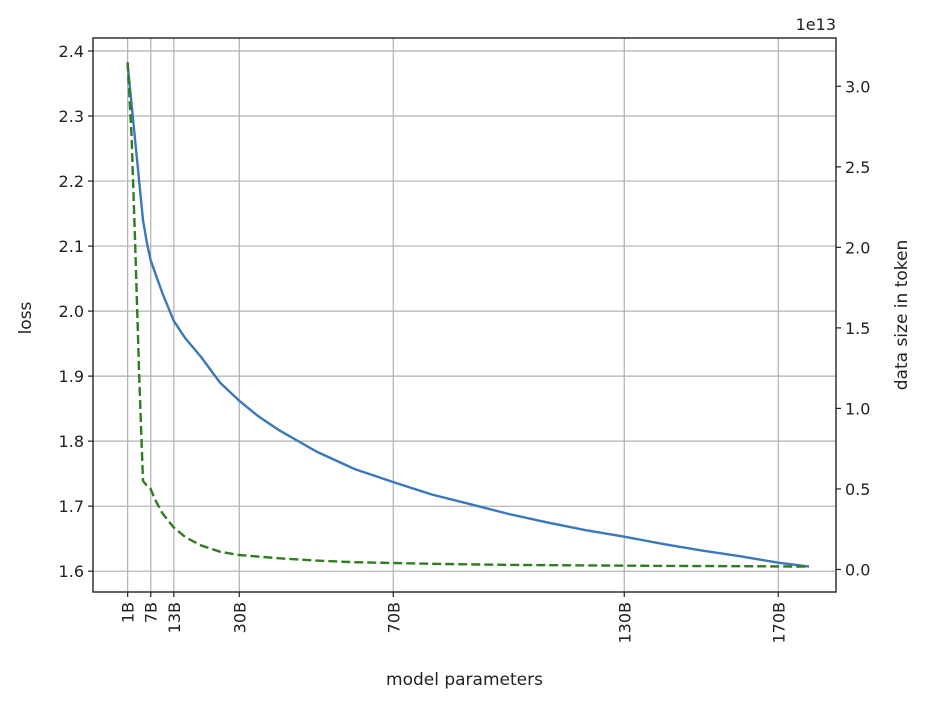 The image size is (928, 705). I want to click on x-tick-label: 7B, so click(151, 612).